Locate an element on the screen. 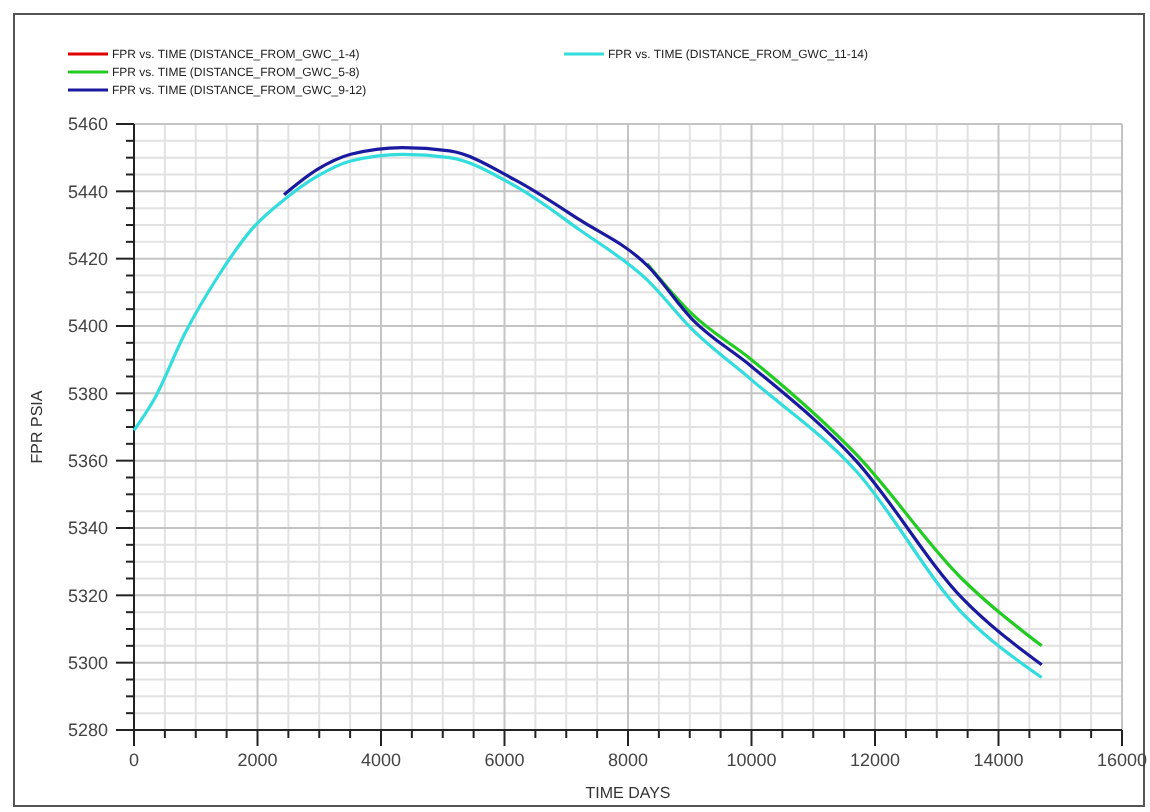 The image size is (1150, 812). x-tick-label: 14000 is located at coordinates (998, 760).